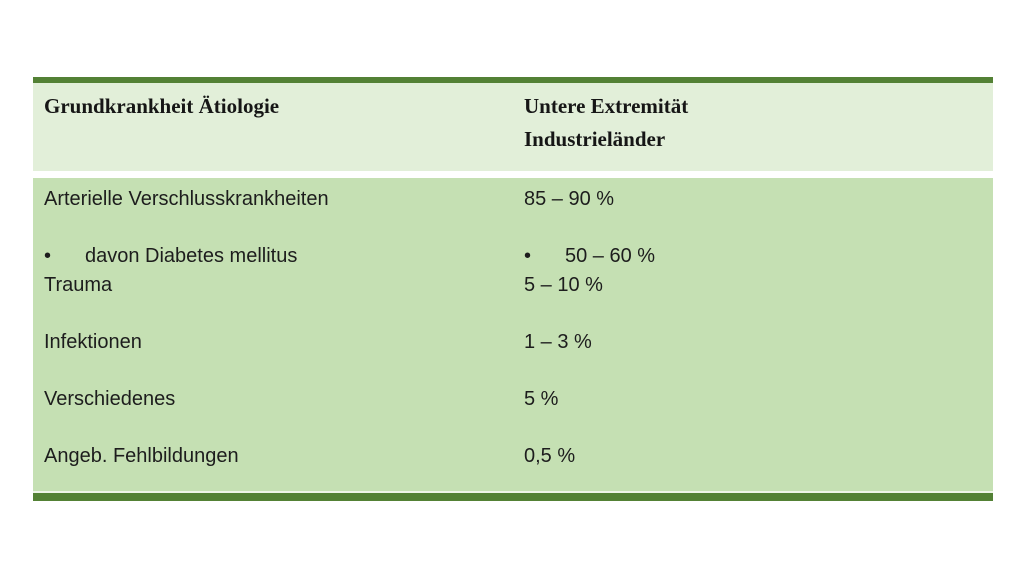 This screenshot has width=1024, height=576. Describe the element at coordinates (753, 199) in the screenshot. I see `row-value-cell: 85 – 90 %` at that location.